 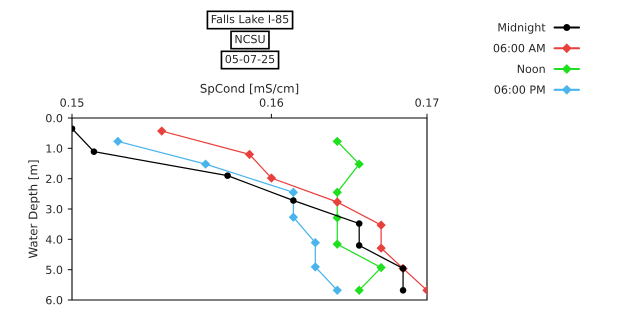 I want to click on y-tick-label: 4.0, so click(x=54, y=239).